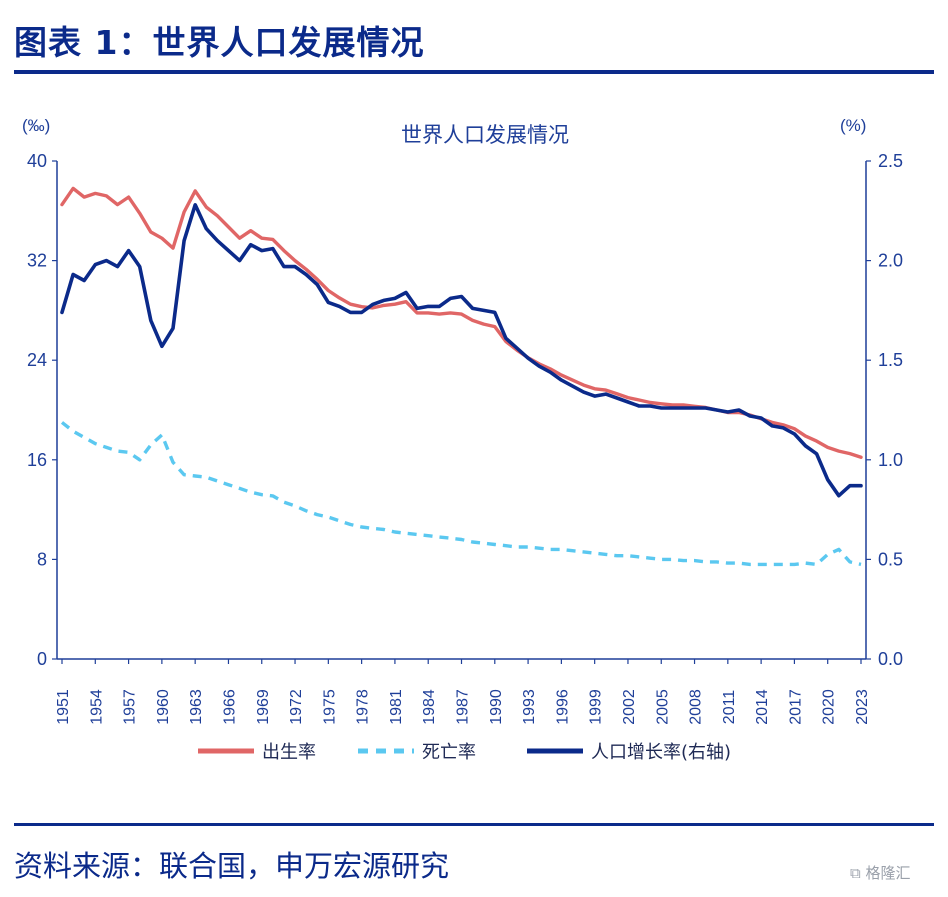  I want to click on x-tick-label: 2011, so click(729, 707).